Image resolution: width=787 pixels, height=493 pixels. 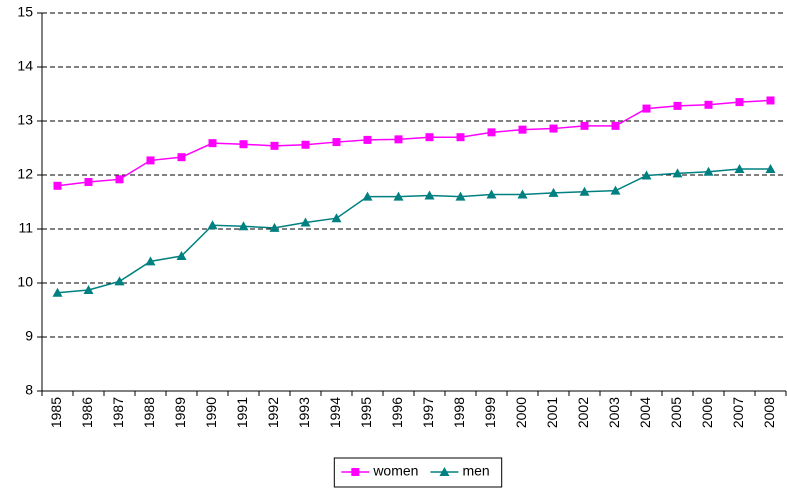 I want to click on x-tick-label: 2006, so click(x=707, y=412).